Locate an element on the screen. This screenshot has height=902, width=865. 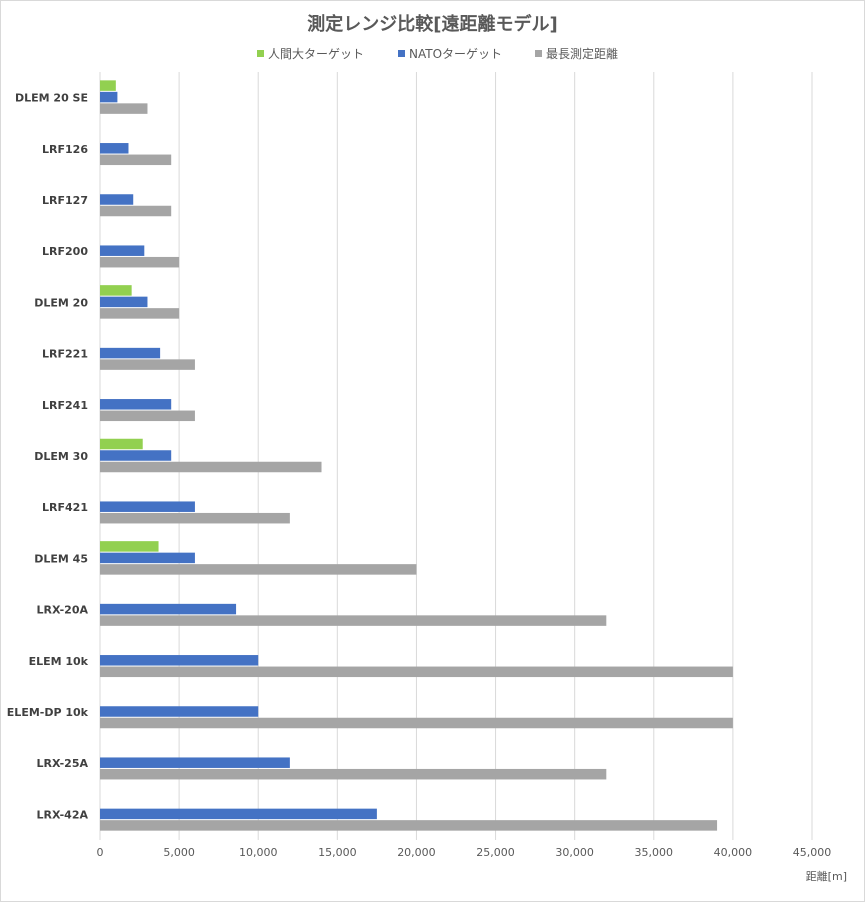
legend-label-max: 最長測定距離 is located at coordinates (582, 54).